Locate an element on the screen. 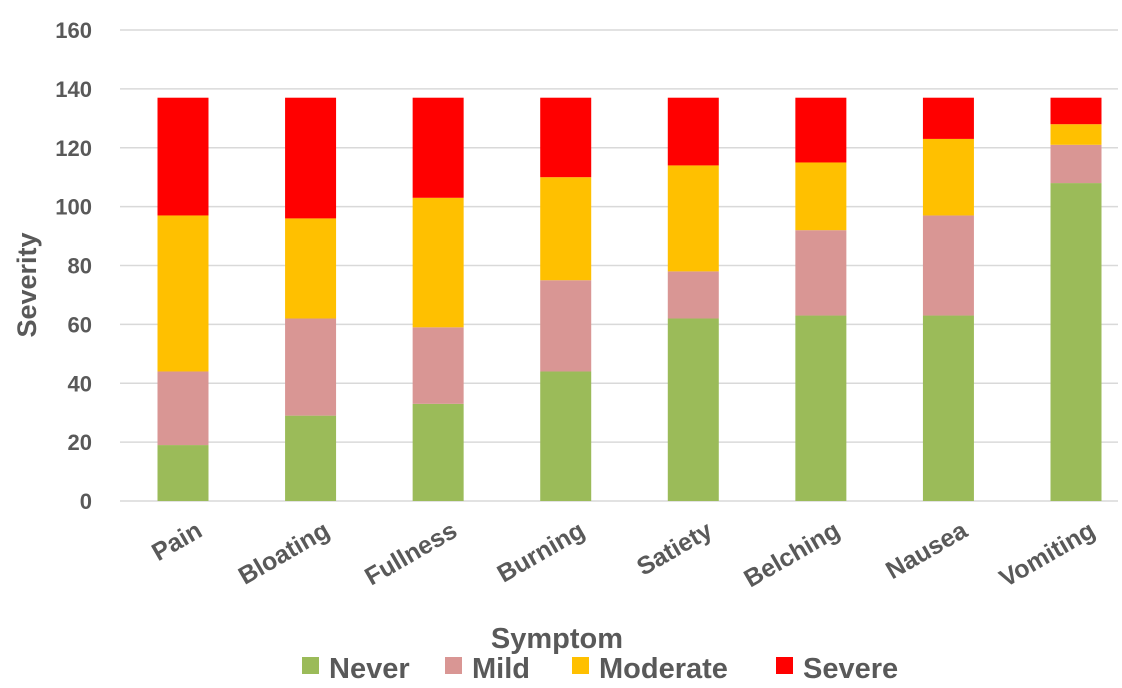  bar-segment-never-vomiting is located at coordinates (1076, 342).